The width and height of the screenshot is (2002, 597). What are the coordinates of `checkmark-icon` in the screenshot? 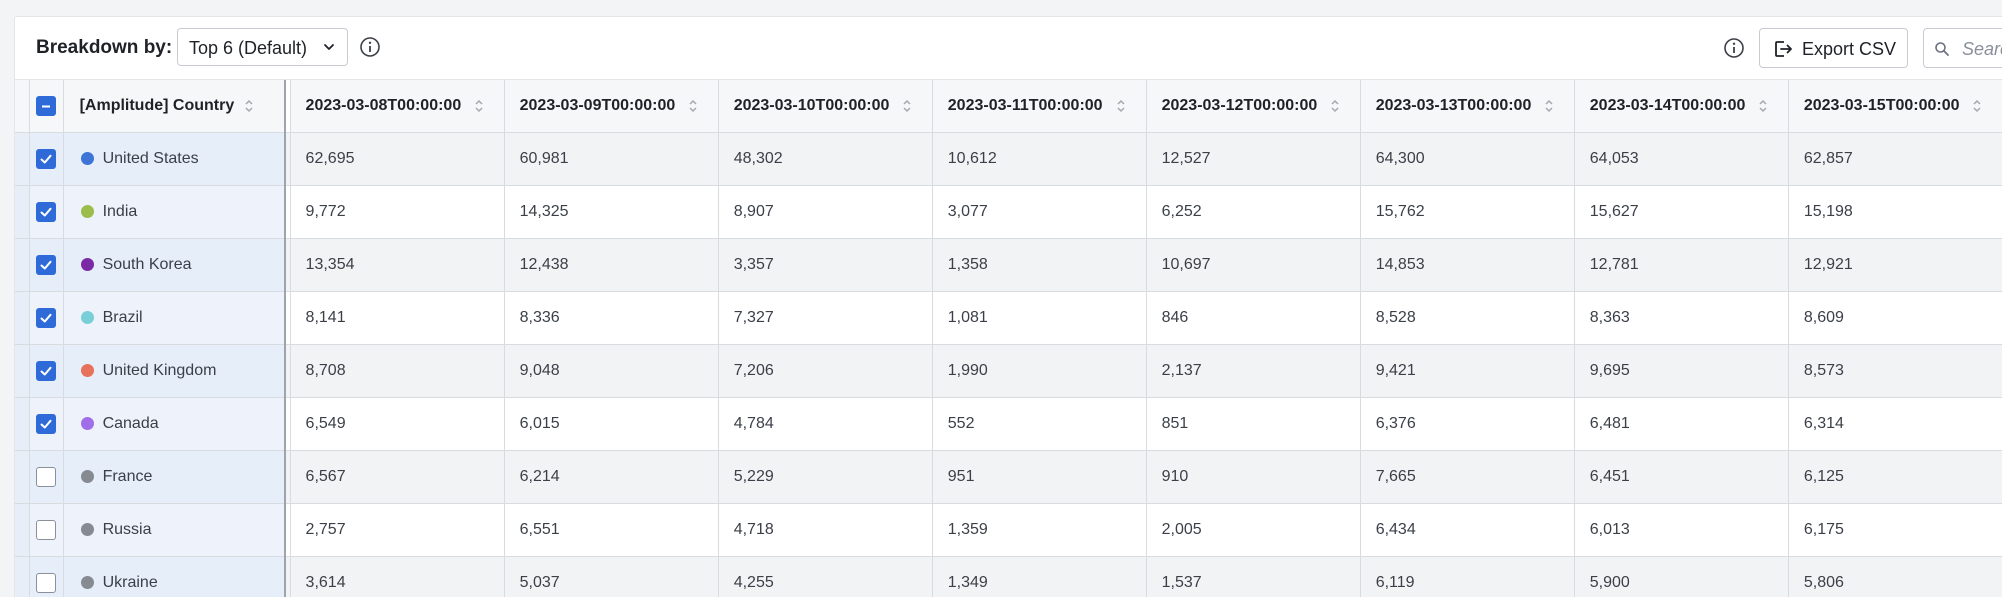 It's located at (46, 158).